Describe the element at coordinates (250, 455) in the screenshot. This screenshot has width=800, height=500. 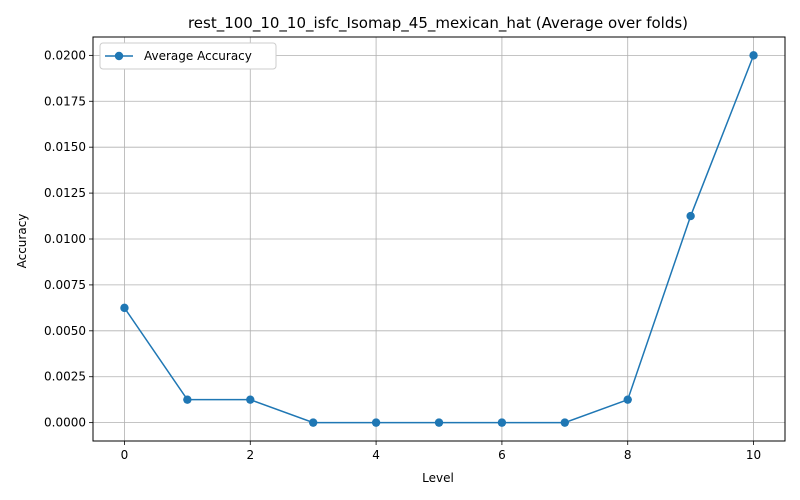
I see `x-tick-label: 2` at that location.